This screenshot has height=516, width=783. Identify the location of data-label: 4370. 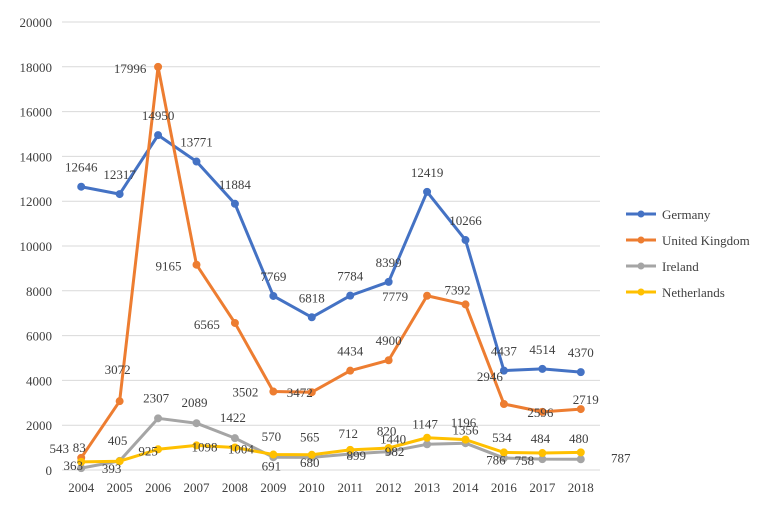
(581, 352).